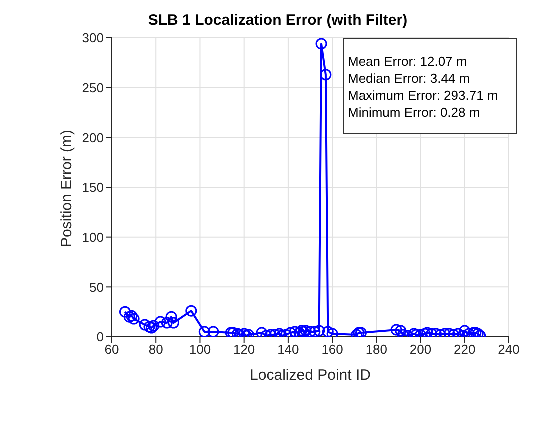 The image size is (556, 440). What do you see at coordinates (377, 350) in the screenshot?
I see `x-tick-label: 180` at bounding box center [377, 350].